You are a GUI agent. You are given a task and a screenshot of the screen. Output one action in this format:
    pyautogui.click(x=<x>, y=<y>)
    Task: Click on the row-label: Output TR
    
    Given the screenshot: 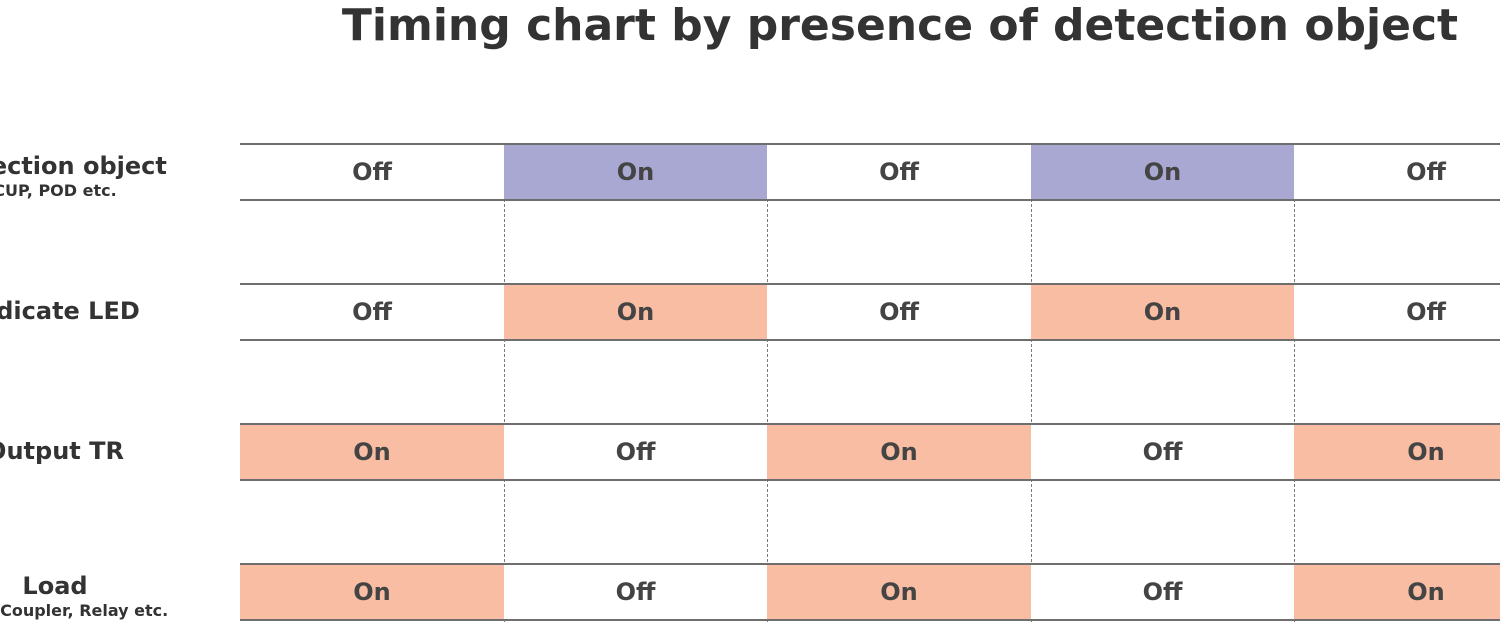 What is the action you would take?
    pyautogui.click(x=110, y=451)
    